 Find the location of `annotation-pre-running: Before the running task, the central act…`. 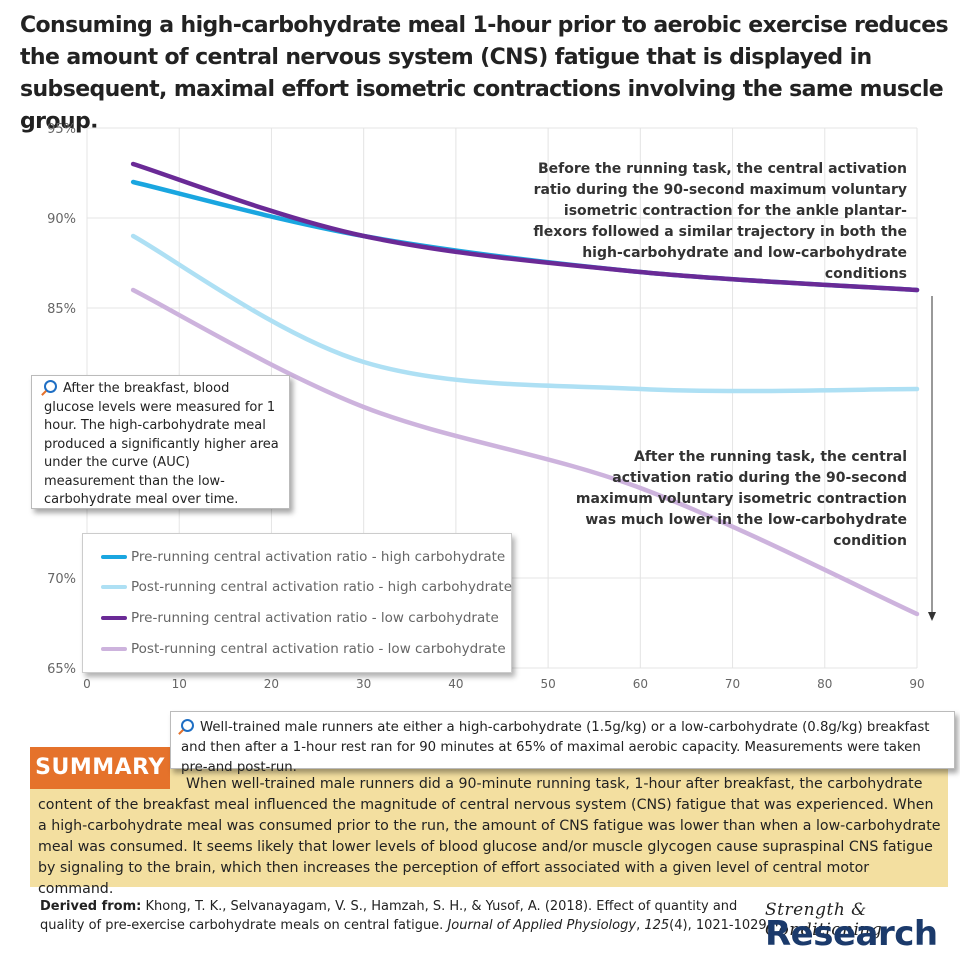

annotation-pre-running: Before the running task, the central act… is located at coordinates (720, 221).